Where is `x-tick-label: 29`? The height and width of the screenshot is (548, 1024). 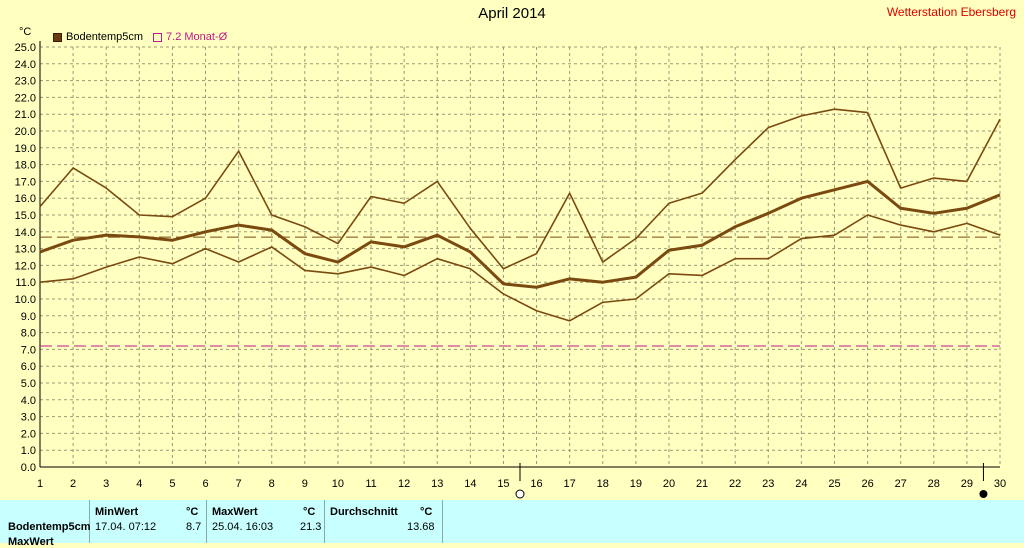 x-tick-label: 29 is located at coordinates (967, 484).